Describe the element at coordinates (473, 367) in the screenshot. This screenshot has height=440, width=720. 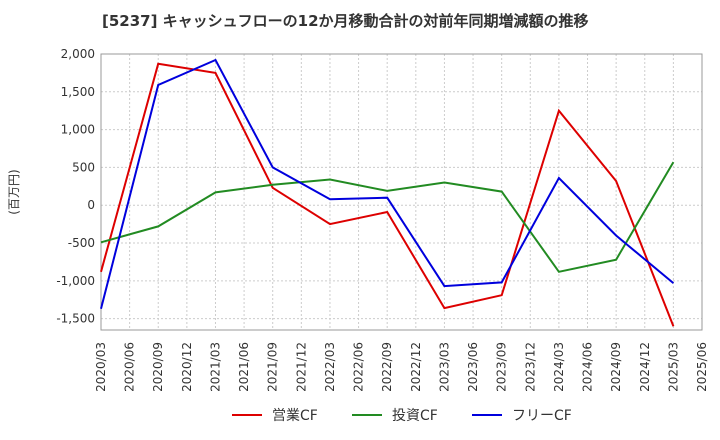
I see `x-tick-label: 2023/06` at that location.